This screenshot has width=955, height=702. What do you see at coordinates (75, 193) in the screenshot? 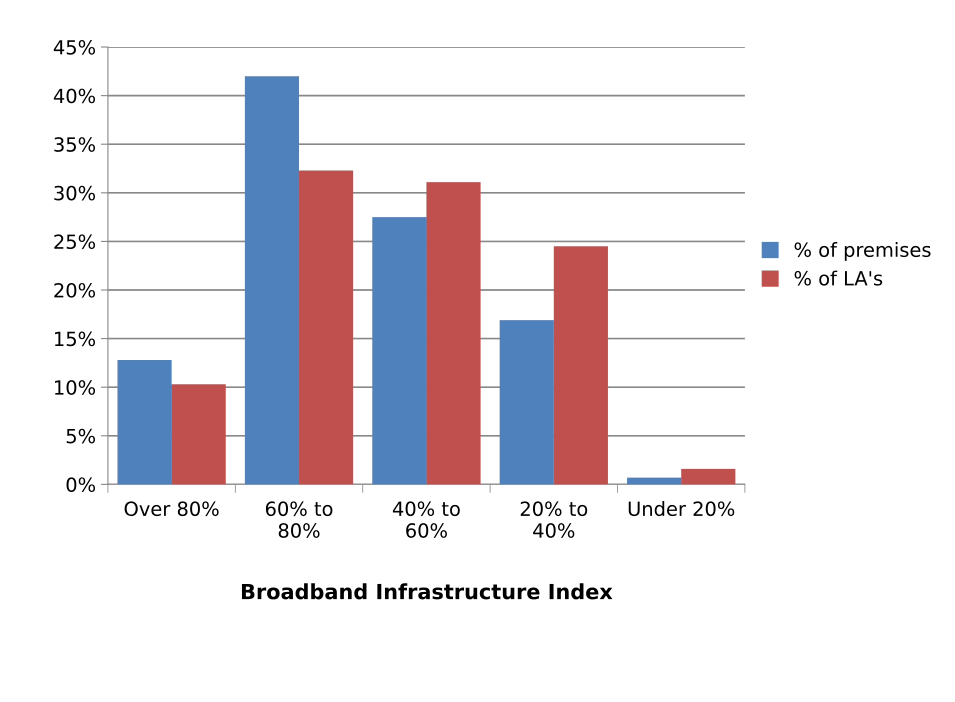
I see `y-tick-label: 30%` at bounding box center [75, 193].